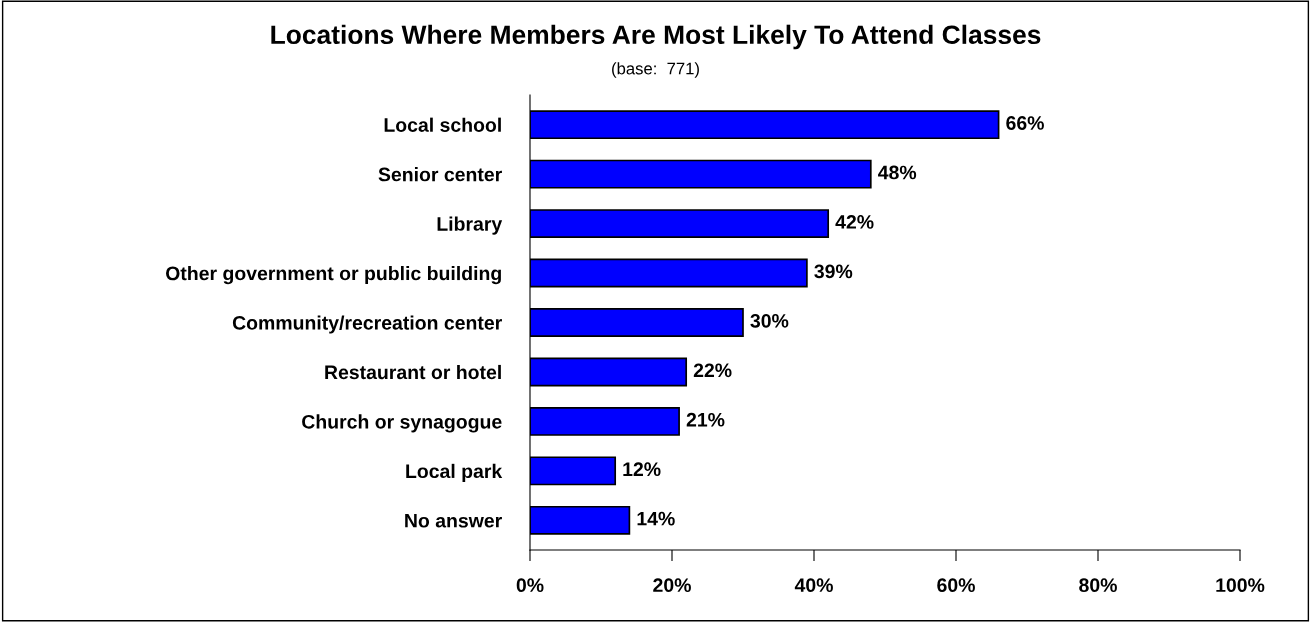 This screenshot has width=1311, height=622. What do you see at coordinates (854, 222) in the screenshot?
I see `data-label: 42%` at bounding box center [854, 222].